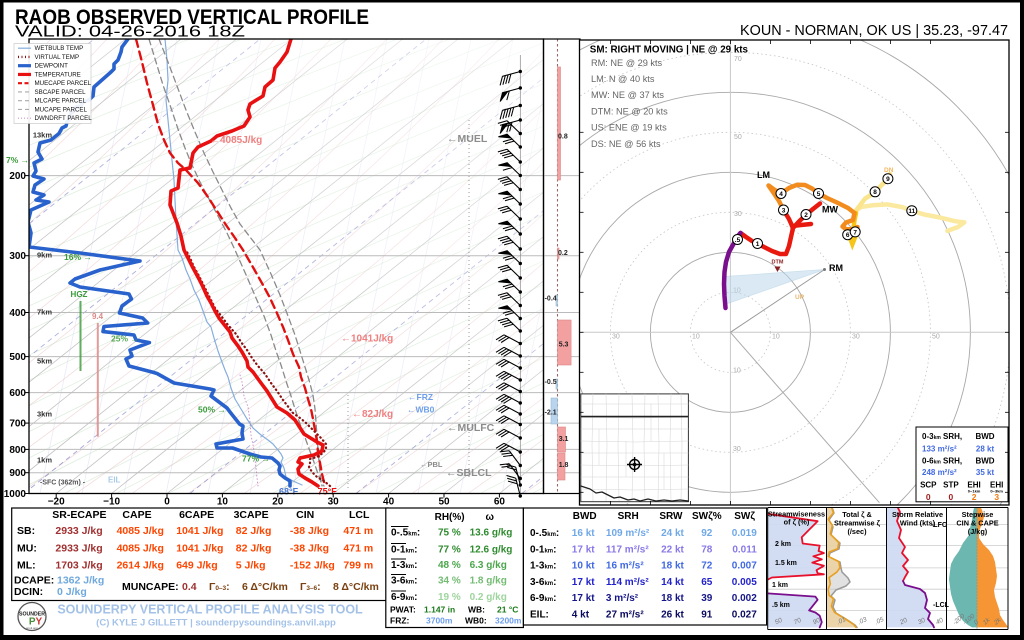  Describe the element at coordinates (476, 610) in the screenshot. I see `svg-text: WB:` at that location.